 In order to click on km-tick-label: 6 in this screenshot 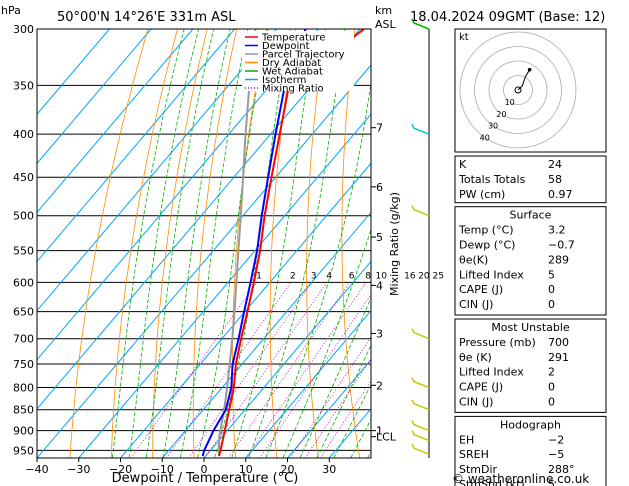, I will do `click(379, 187)`.